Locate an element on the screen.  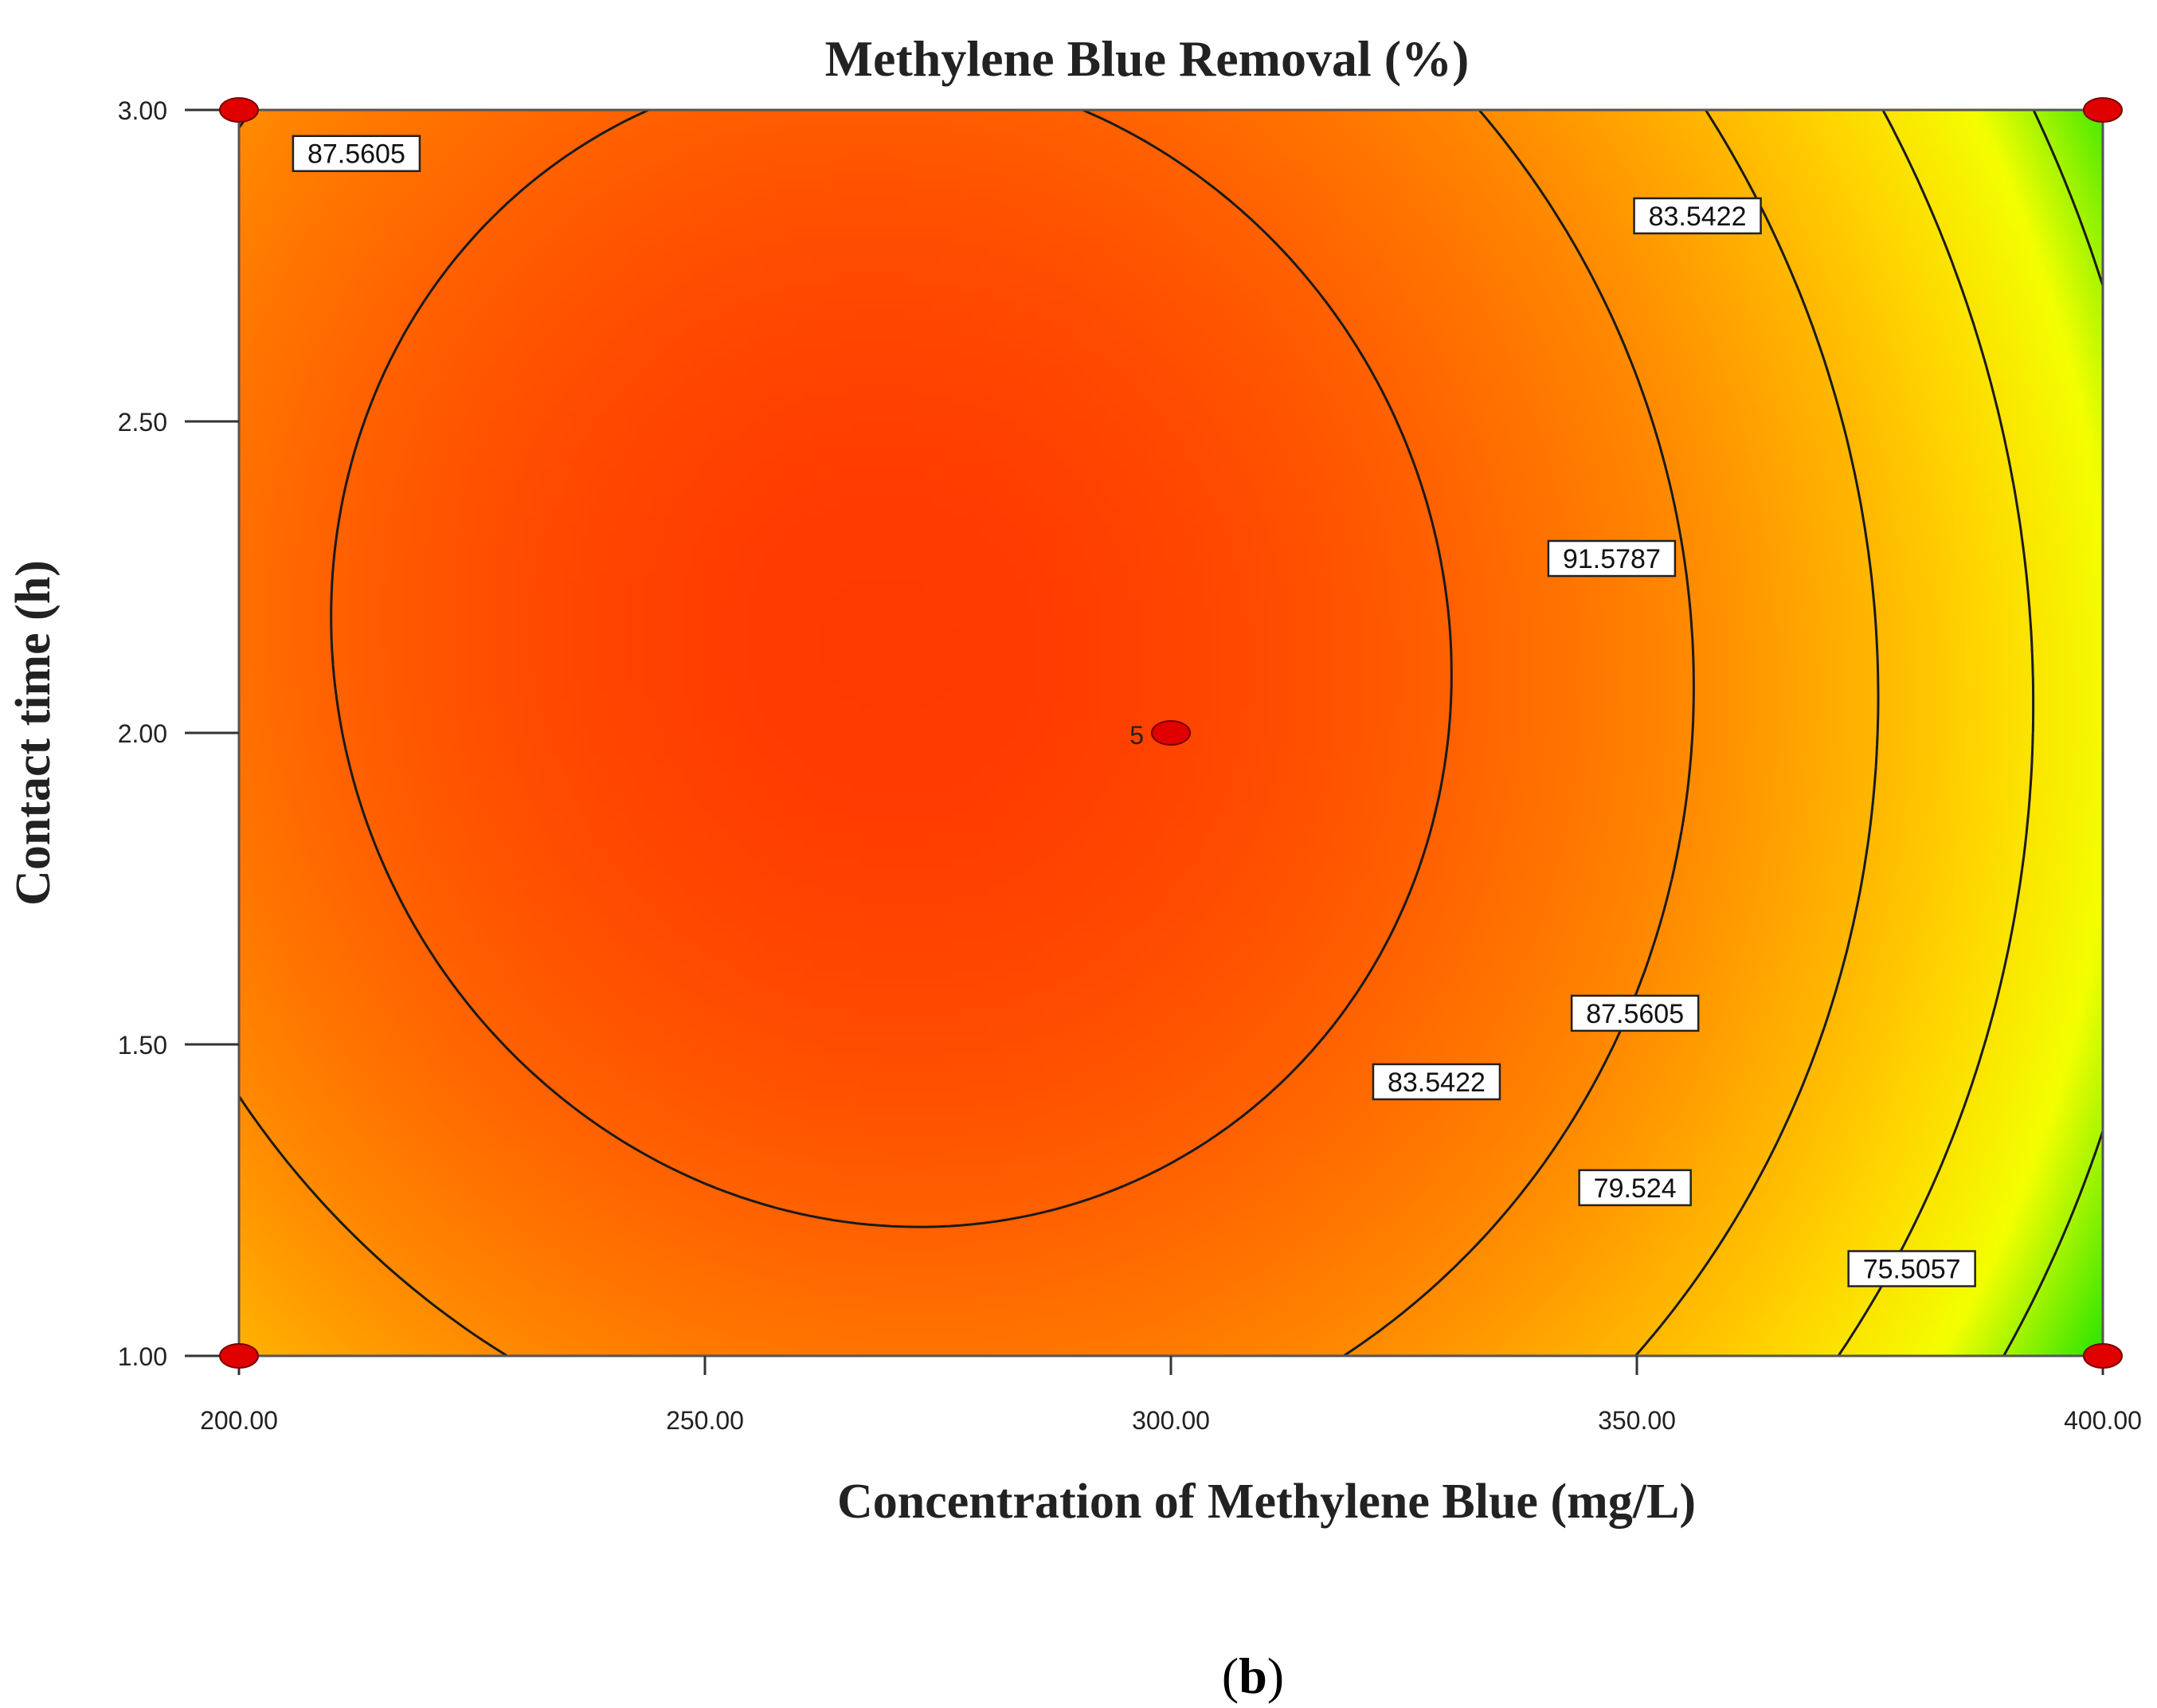
panel-label: (b) is located at coordinates (1253, 1675).